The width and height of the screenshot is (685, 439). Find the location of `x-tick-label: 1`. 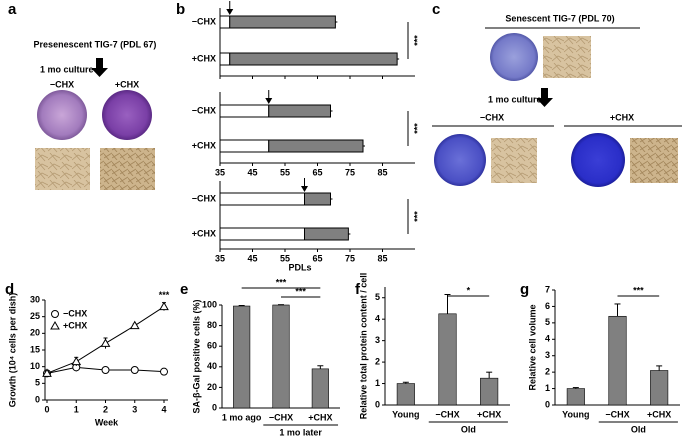

x-tick-label: 1 is located at coordinates (76, 409).